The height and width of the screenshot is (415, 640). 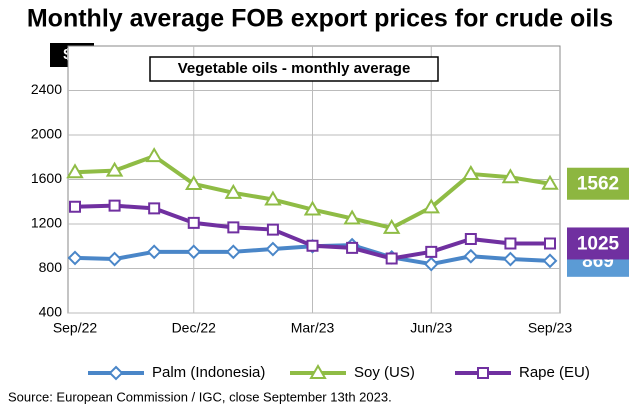 What do you see at coordinates (554, 372) in the screenshot?
I see `legend-label: Rape (EU)` at bounding box center [554, 372].